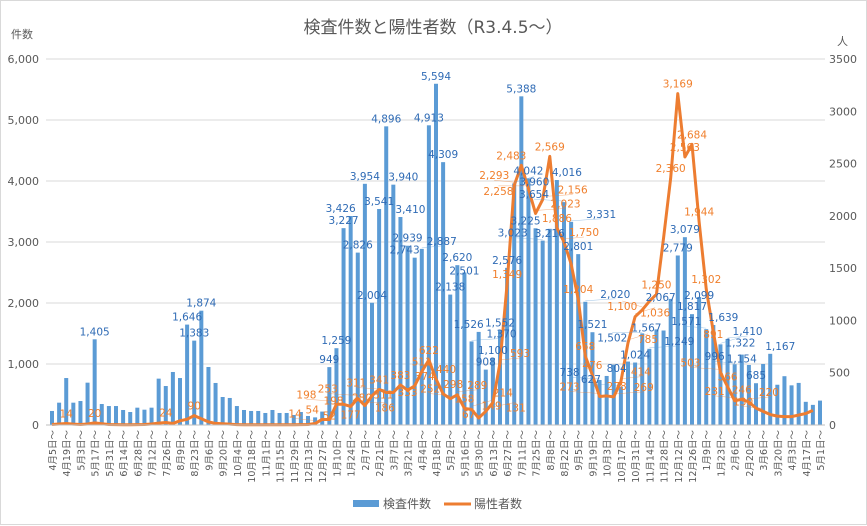 This screenshot has width=867, height=526. What do you see at coordinates (430, 390) in the screenshot?
I see `positives-data-label: 252` at bounding box center [430, 390].